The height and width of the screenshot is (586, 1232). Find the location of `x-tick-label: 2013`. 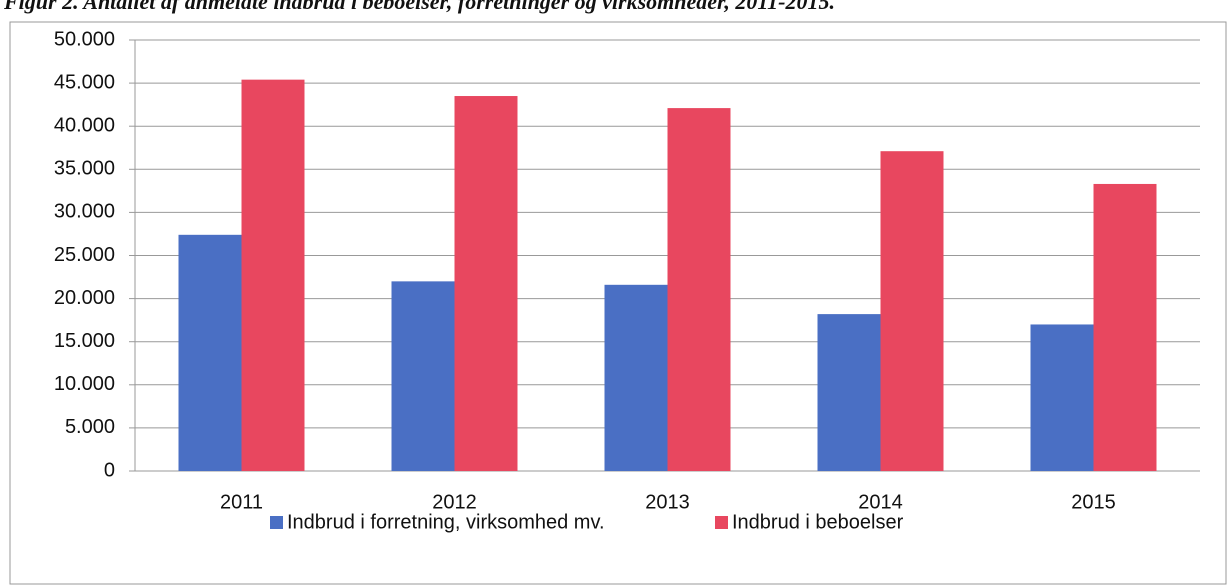

x-tick-label: 2013 is located at coordinates (667, 502).